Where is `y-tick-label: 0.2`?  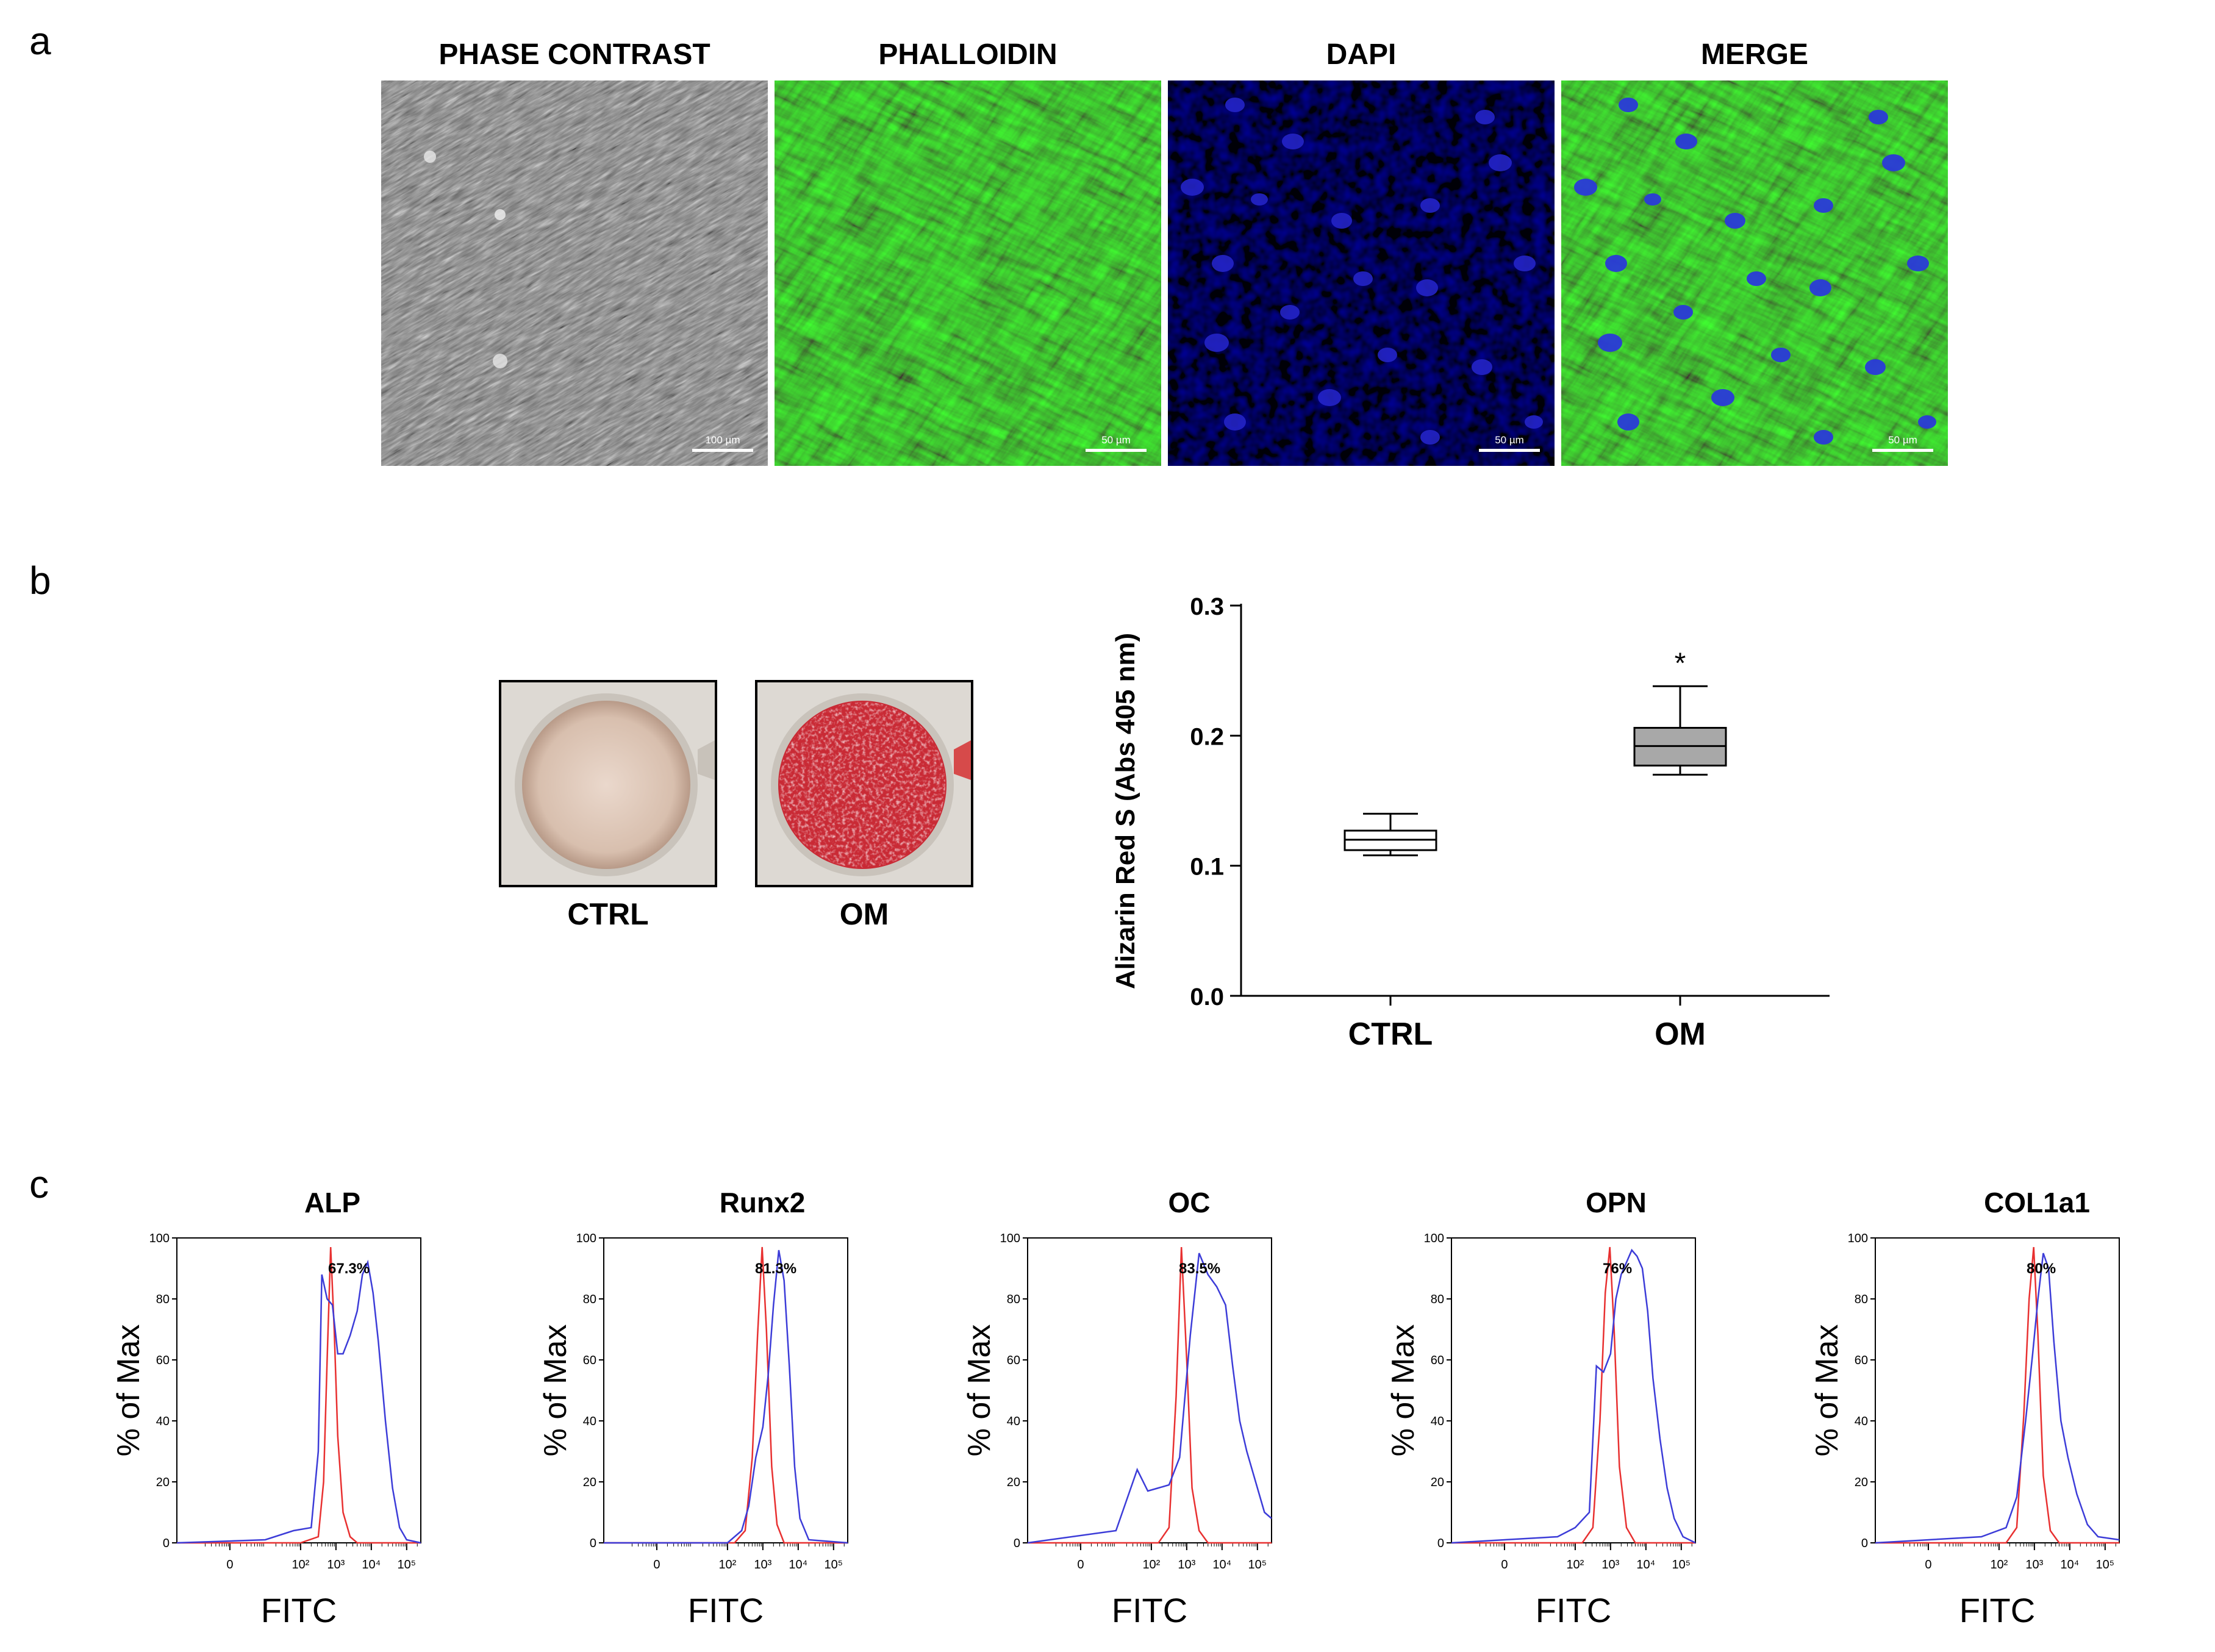
y-tick-label: 0.2 is located at coordinates (1207, 737).